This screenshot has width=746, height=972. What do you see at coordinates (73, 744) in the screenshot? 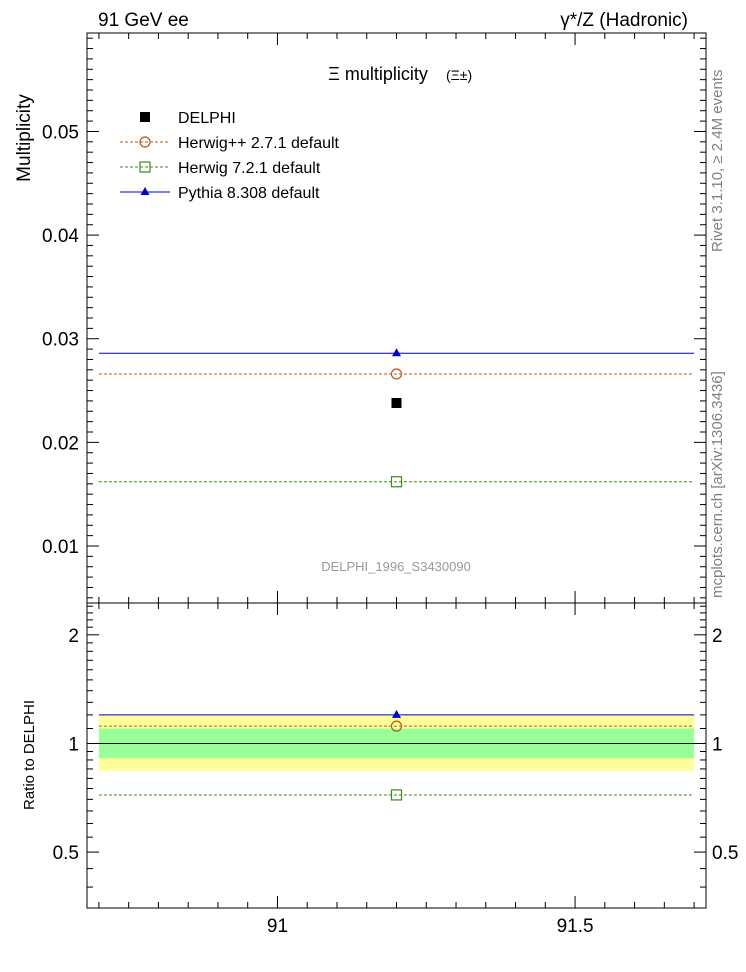
I see `ratio-y-tick-label-left: 1` at bounding box center [73, 744].